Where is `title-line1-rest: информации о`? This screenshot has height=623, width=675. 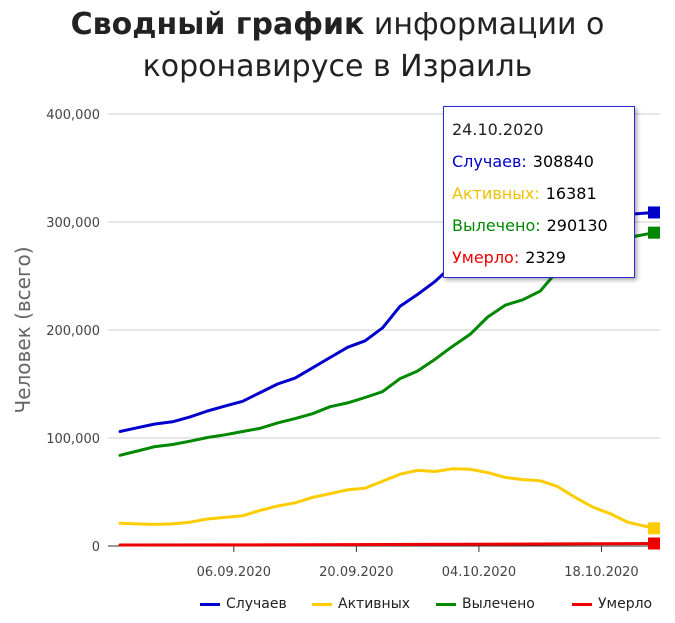 title-line1-rest: информации о is located at coordinates (484, 24).